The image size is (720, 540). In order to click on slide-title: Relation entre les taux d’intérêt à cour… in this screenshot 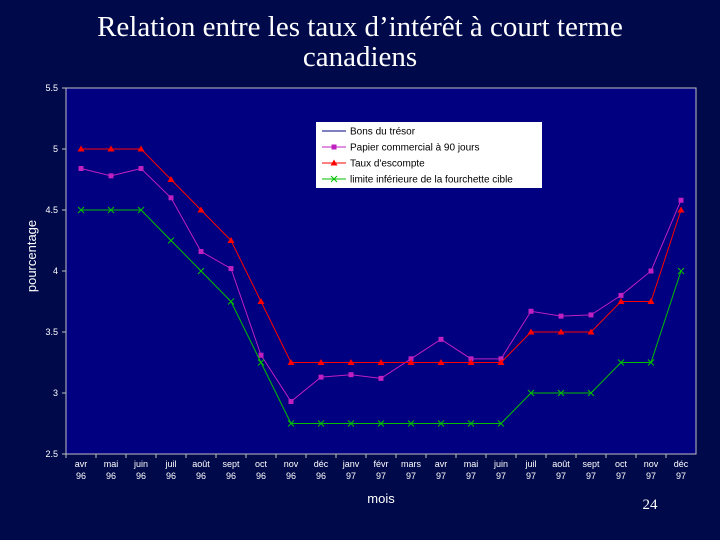, I will do `click(360, 42)`.